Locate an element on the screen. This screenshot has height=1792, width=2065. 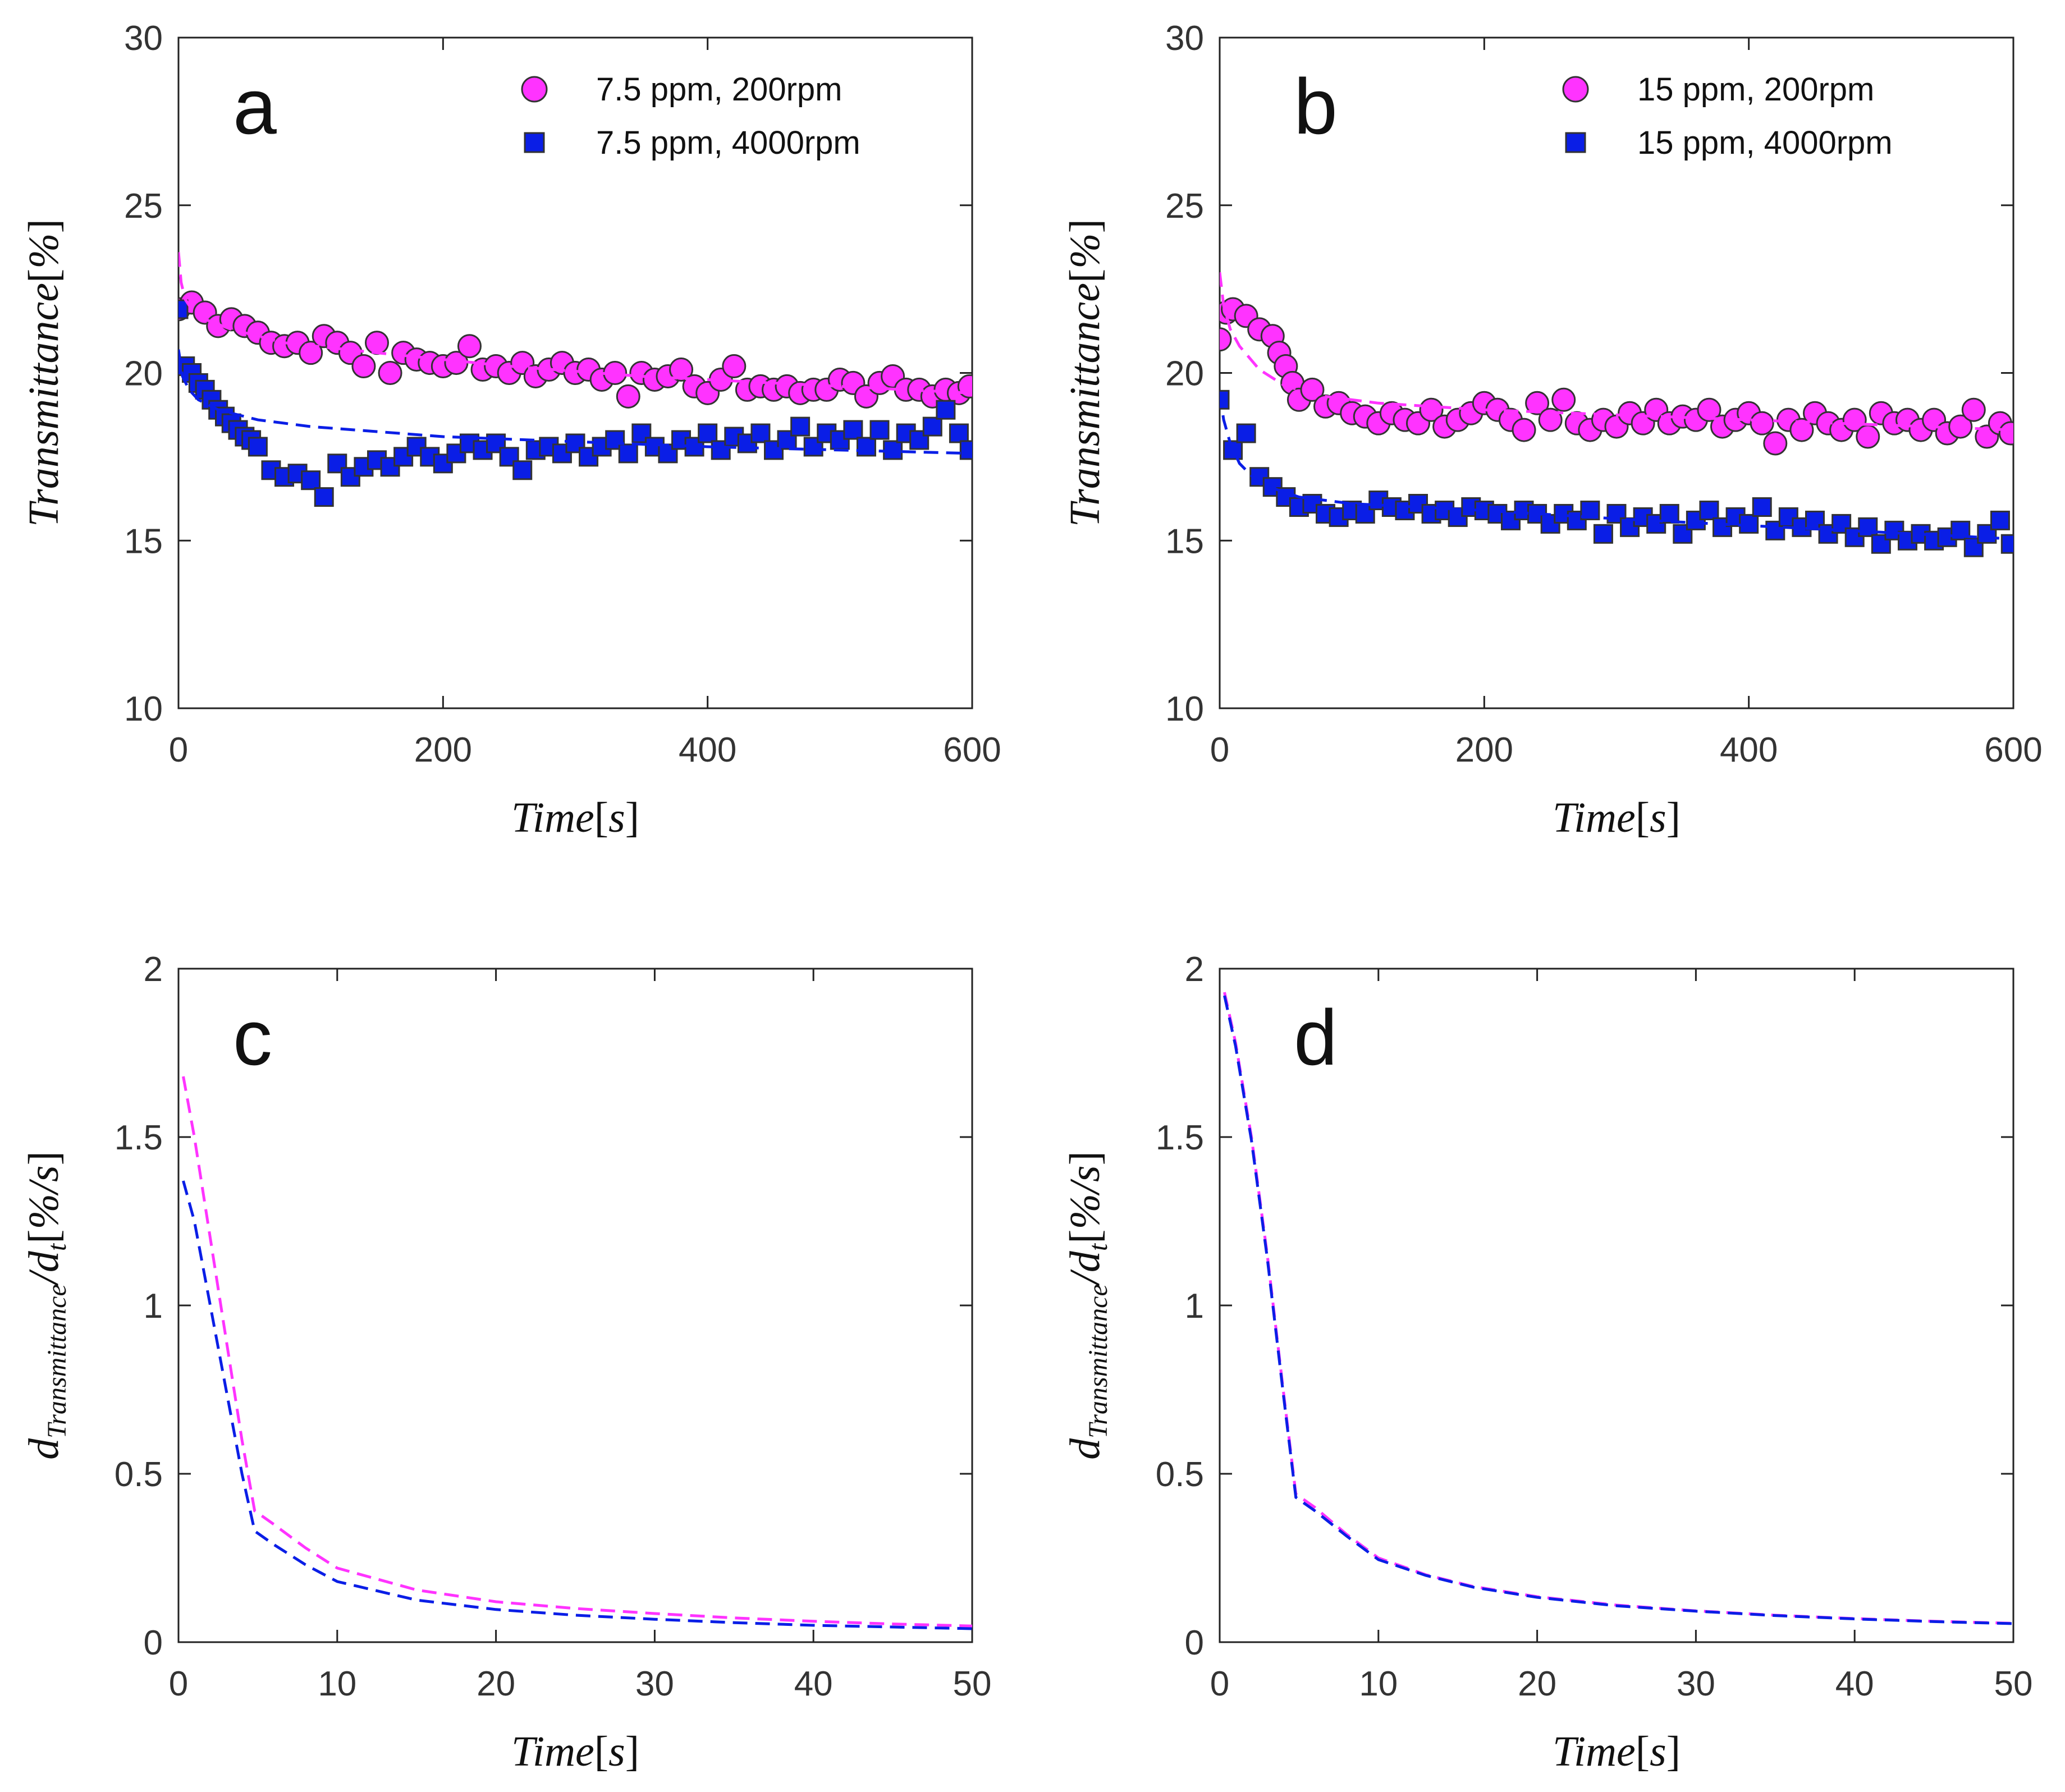
y-tick-label: 20 is located at coordinates (1184, 374).